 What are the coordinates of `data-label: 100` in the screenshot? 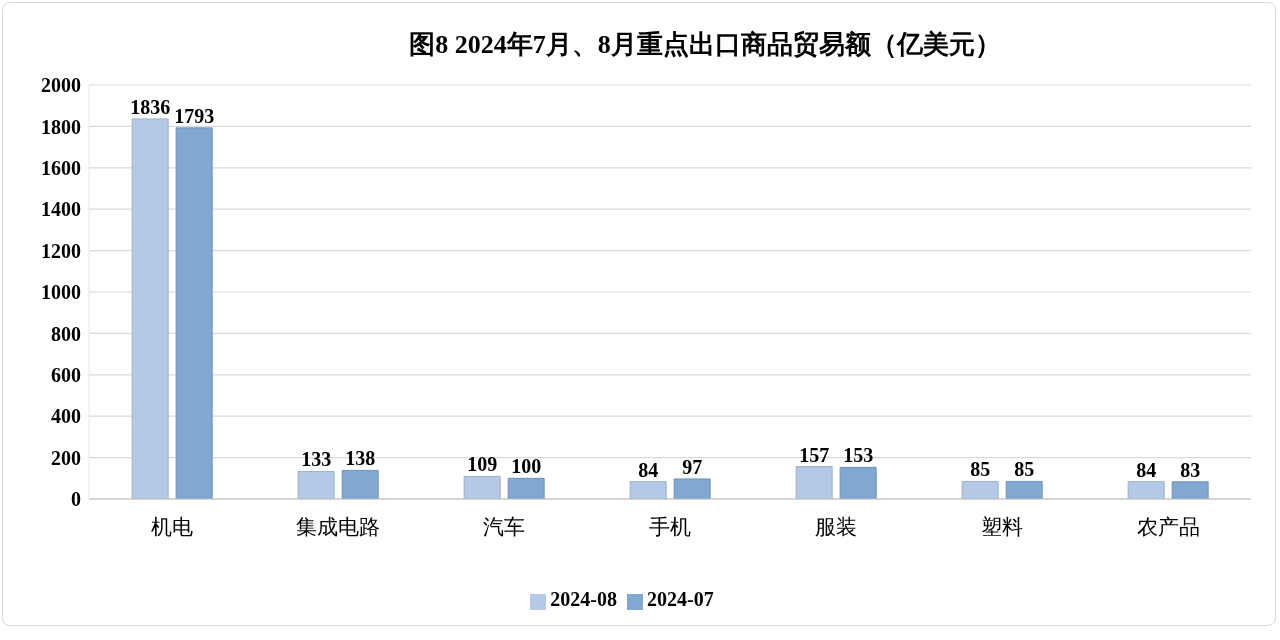 It's located at (526, 466).